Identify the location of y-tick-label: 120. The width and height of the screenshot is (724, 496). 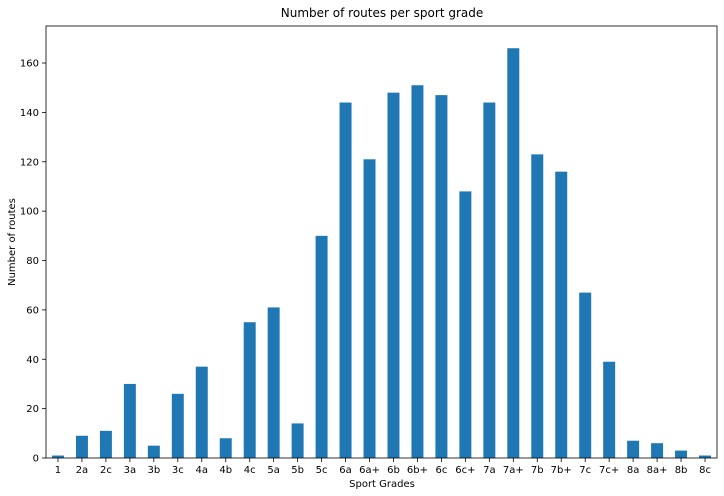
(29, 162).